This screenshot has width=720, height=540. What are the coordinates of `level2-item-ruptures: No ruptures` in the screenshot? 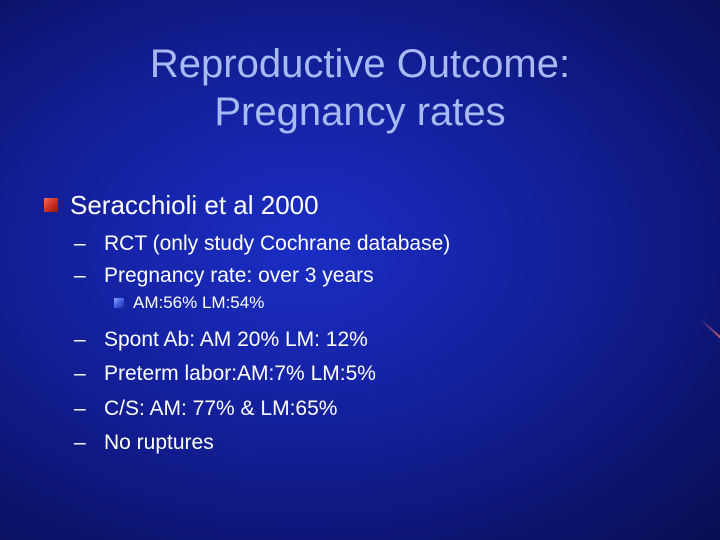 It's located at (159, 442).